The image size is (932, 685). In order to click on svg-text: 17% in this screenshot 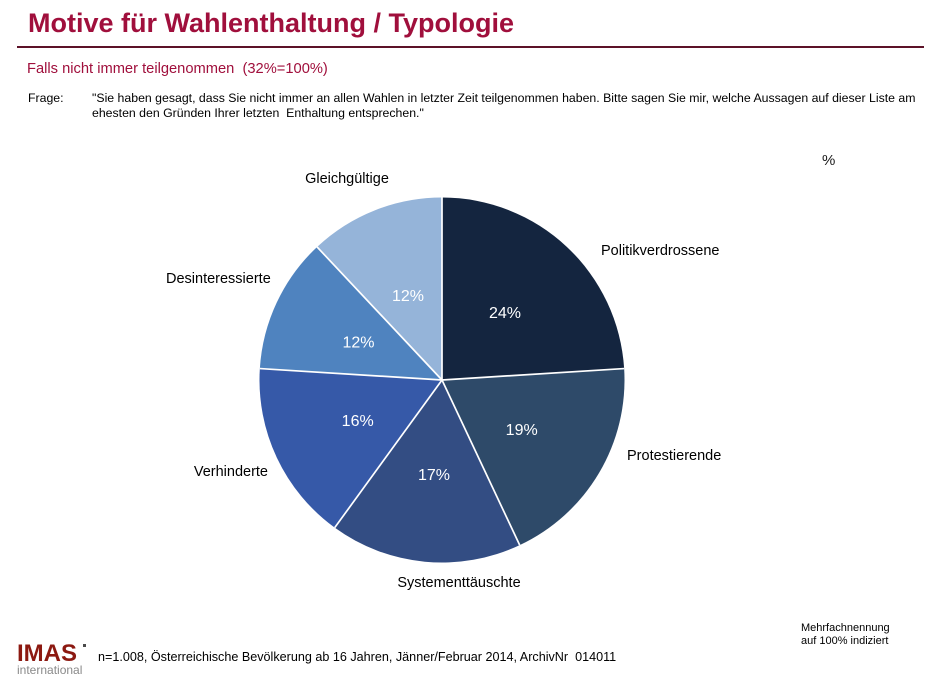, I will do `click(434, 475)`.